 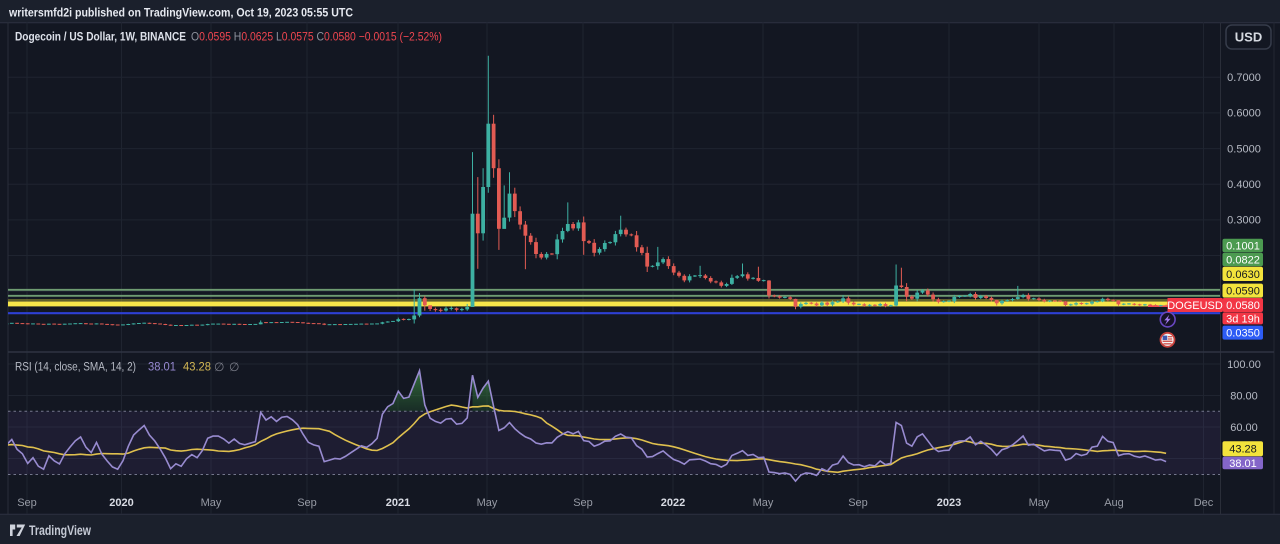 What do you see at coordinates (1244, 428) in the screenshot?
I see `svg-text: 60.00` at bounding box center [1244, 428].